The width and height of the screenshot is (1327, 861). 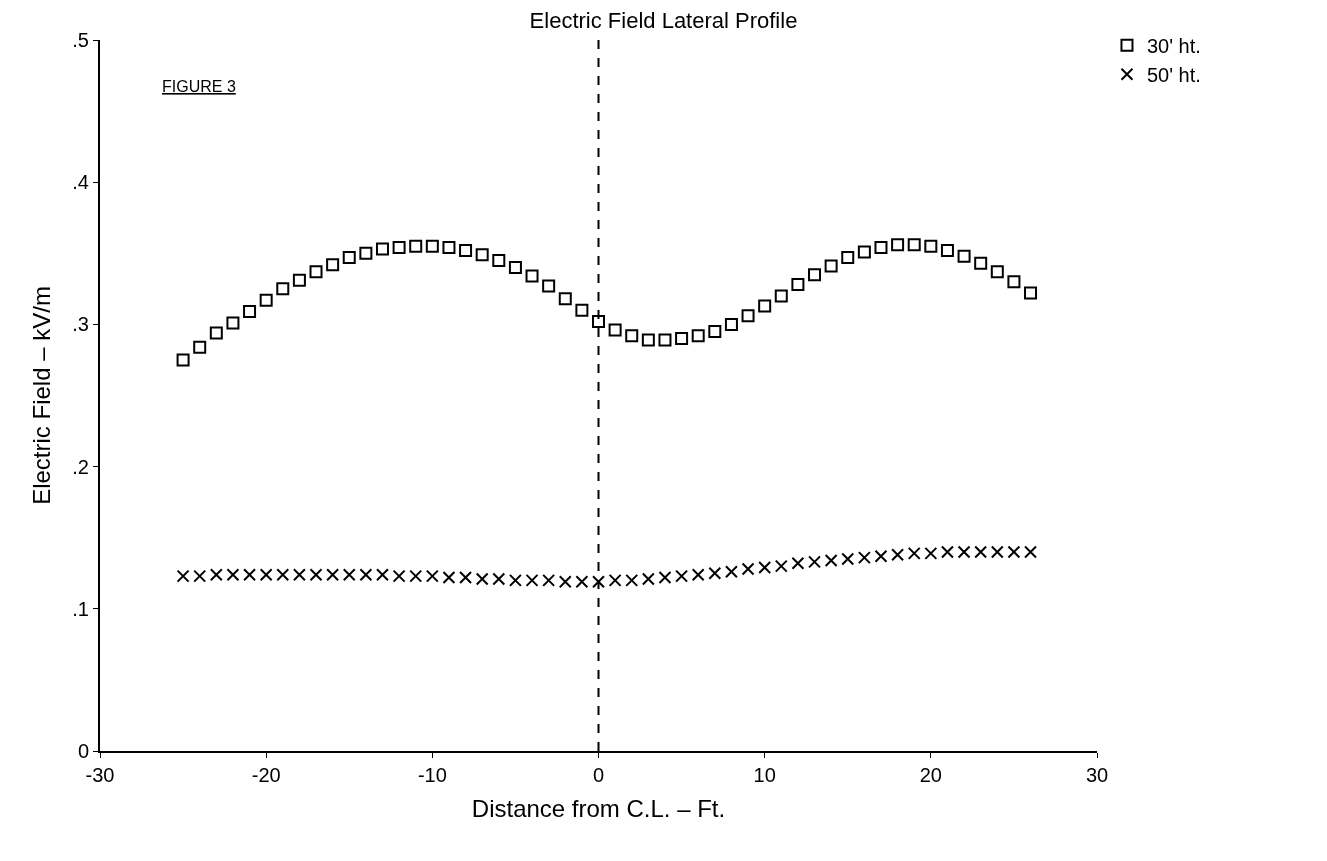 I want to click on y-tick-label: .3, so click(x=80, y=324).